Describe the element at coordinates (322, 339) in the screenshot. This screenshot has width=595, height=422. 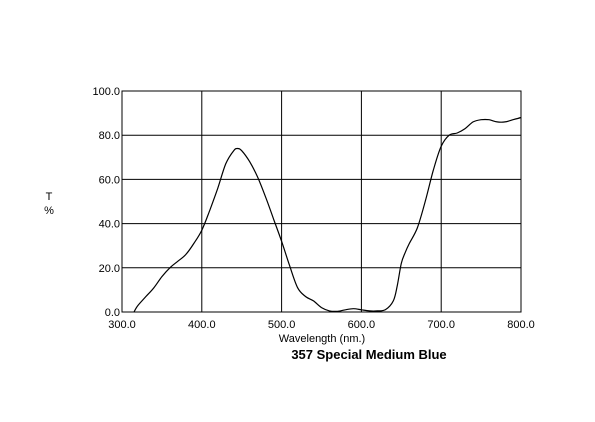
I see `x-axis-label: Wavelength (nm.)` at that location.